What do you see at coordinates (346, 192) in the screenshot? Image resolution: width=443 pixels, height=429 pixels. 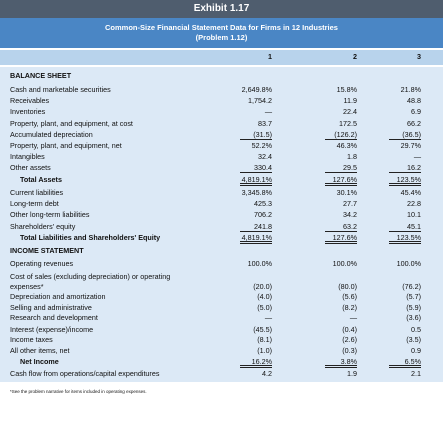 I see `cell-value: 30.1%` at bounding box center [346, 192].